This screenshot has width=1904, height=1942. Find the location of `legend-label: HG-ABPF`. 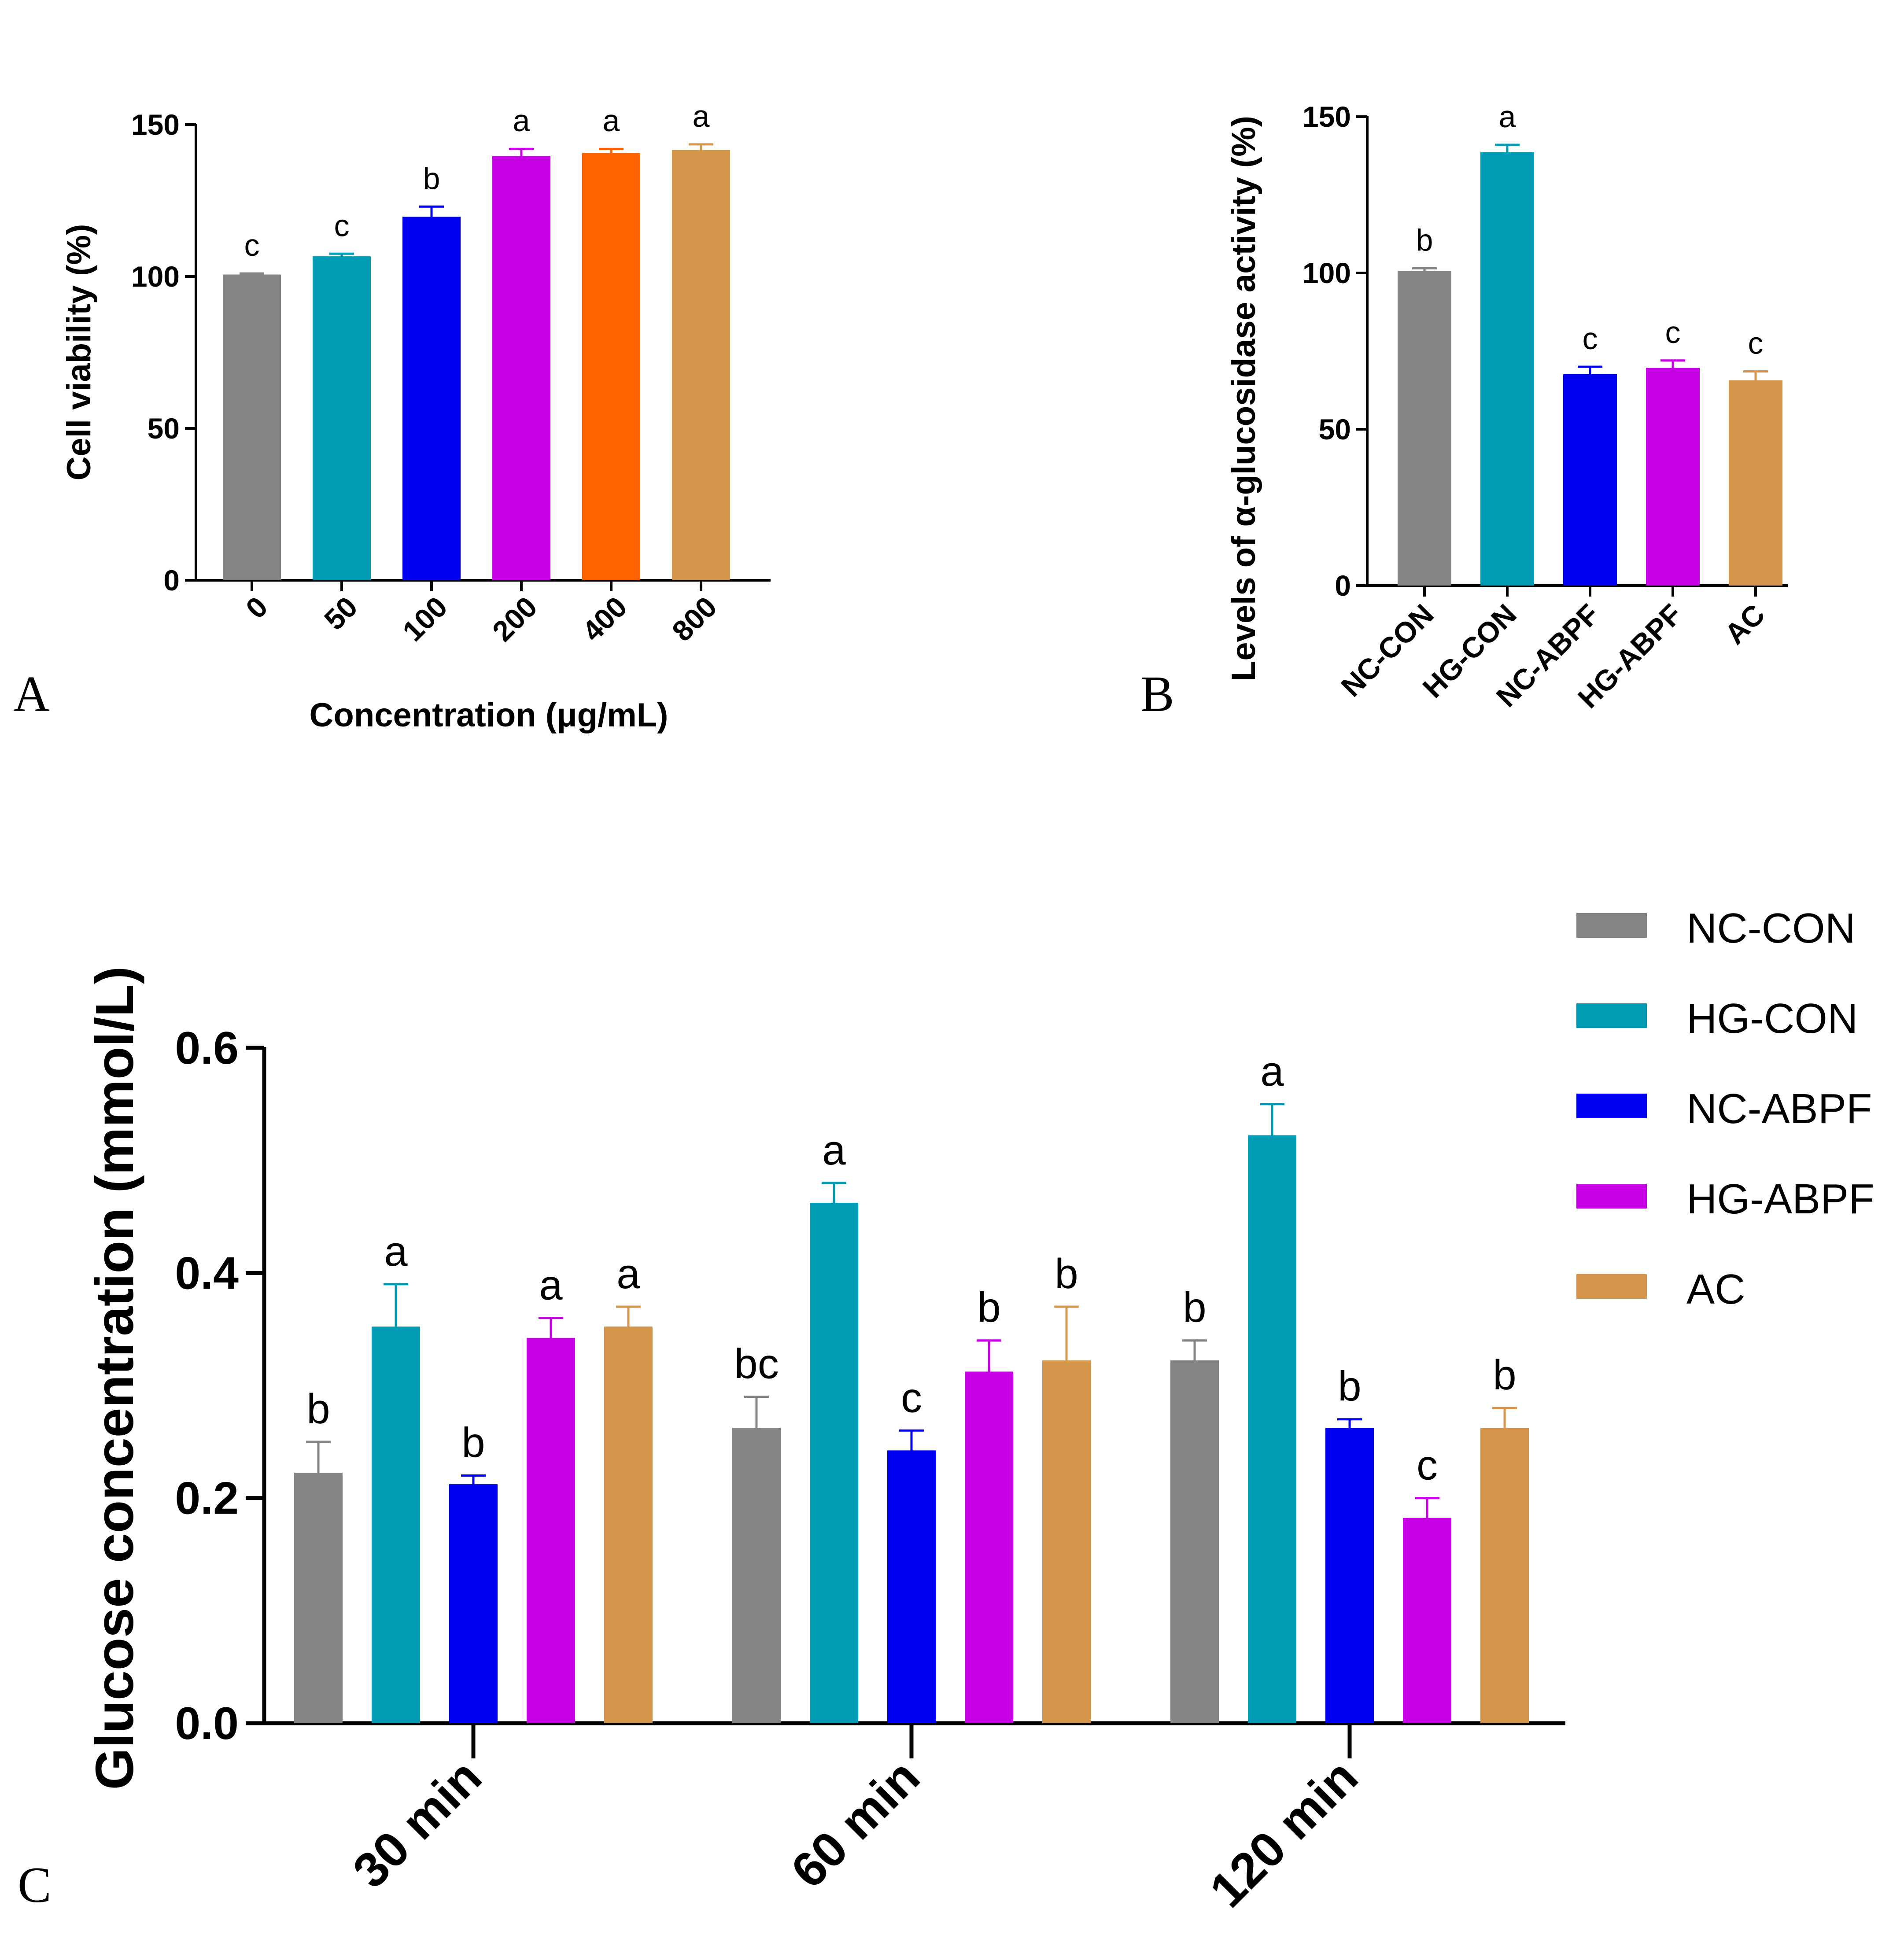

legend-label: HG-ABPF is located at coordinates (1780, 1199).